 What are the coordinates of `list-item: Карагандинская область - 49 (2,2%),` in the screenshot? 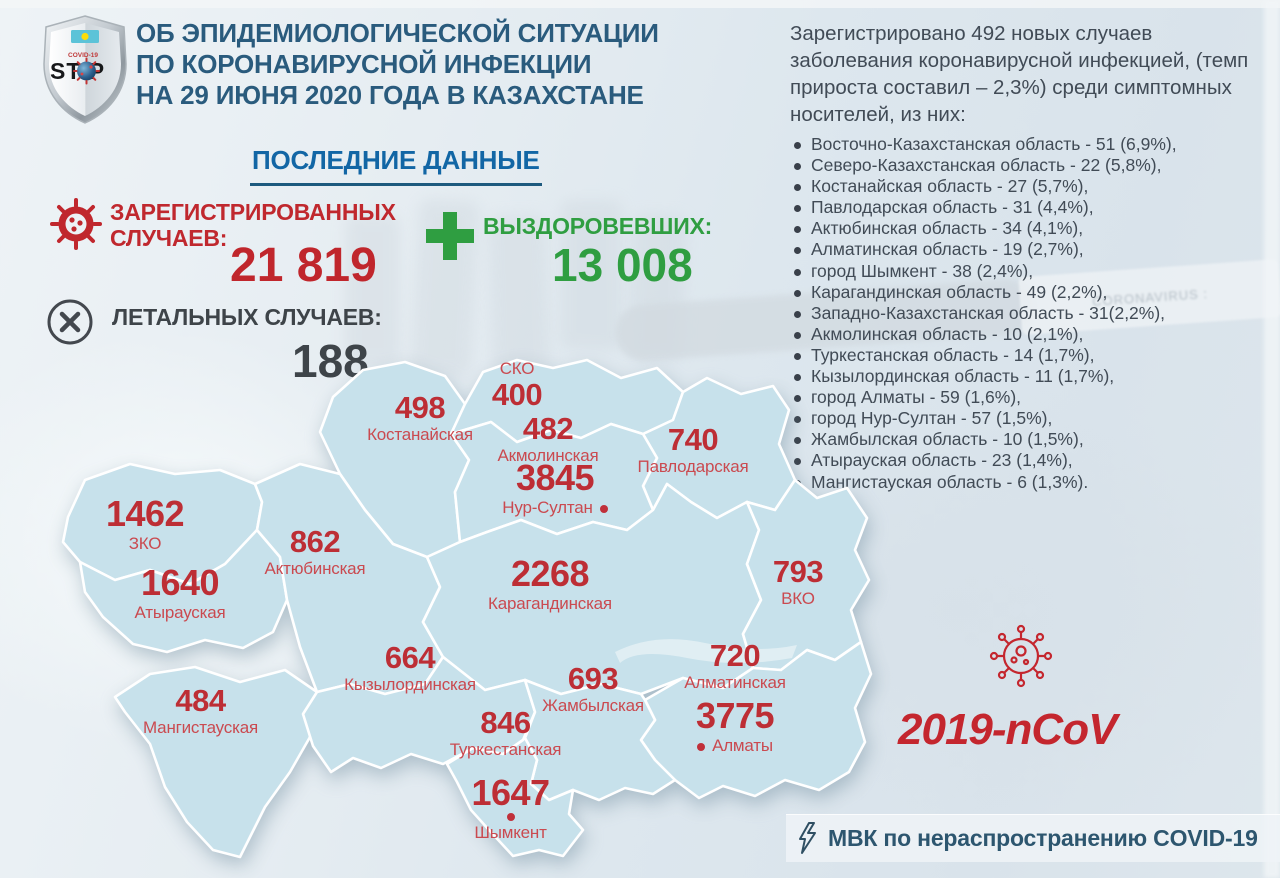 It's located at (1033, 292).